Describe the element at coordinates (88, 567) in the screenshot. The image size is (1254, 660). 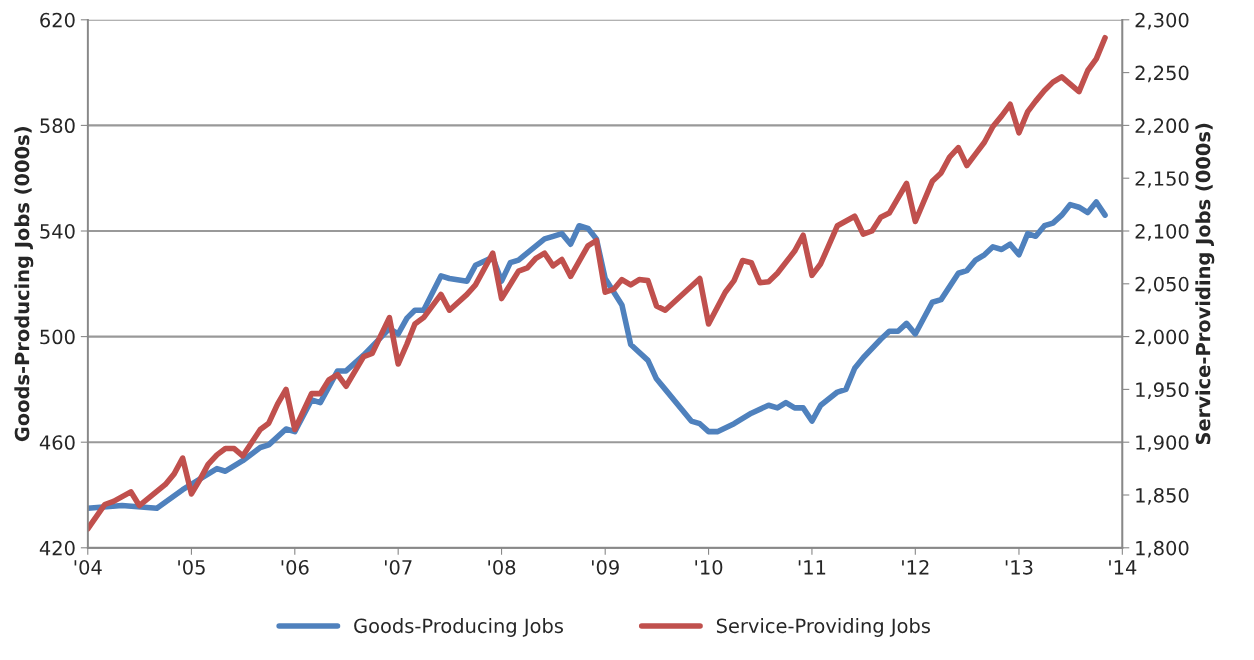
I see `x-tick-label: '04` at that location.